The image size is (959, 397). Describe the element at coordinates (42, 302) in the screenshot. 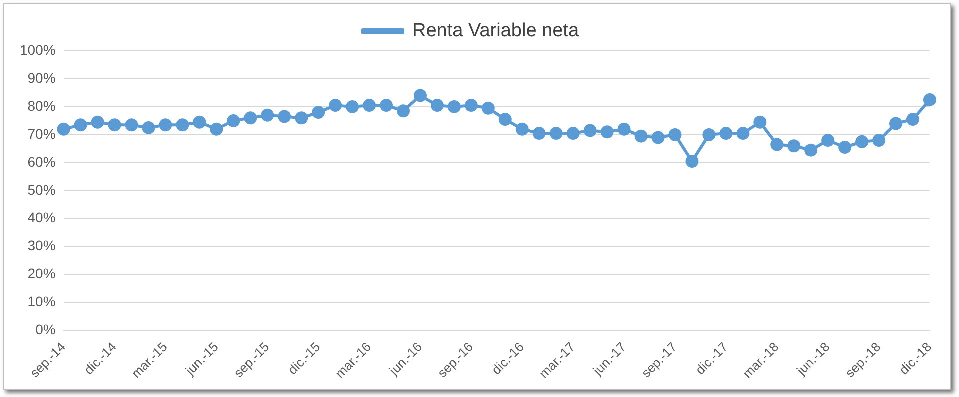

I see `y-tick-label: 10%` at that location.